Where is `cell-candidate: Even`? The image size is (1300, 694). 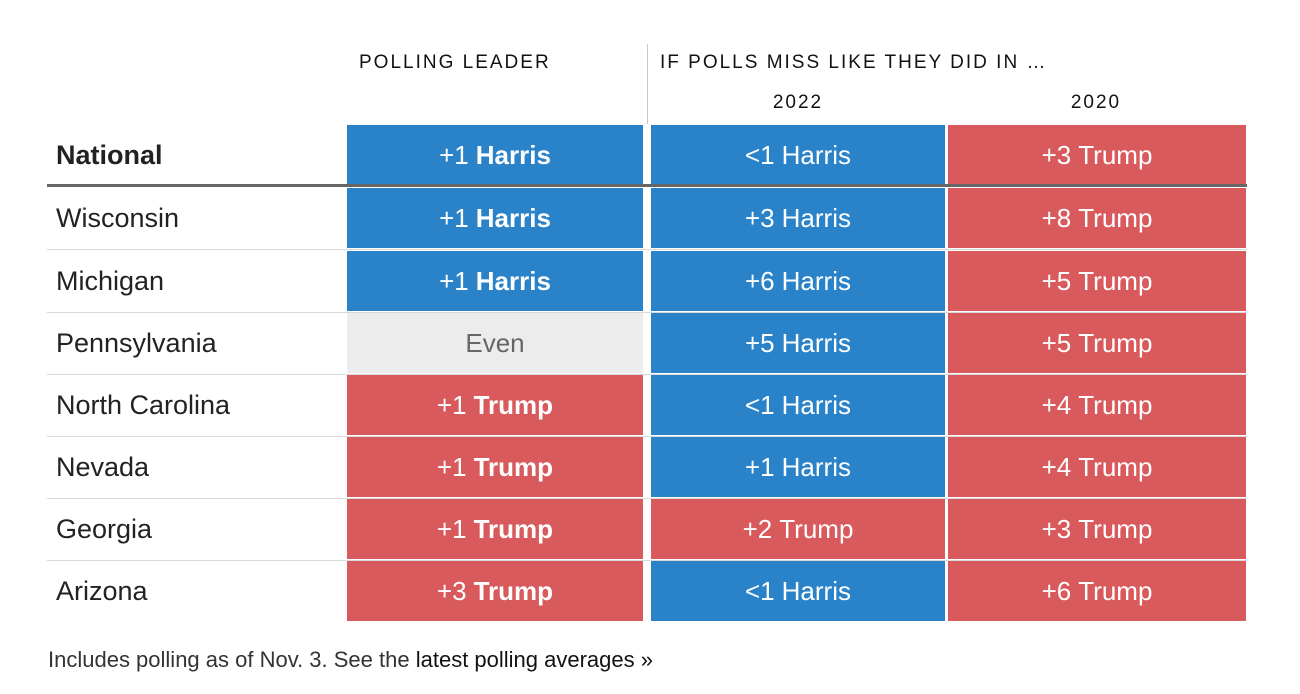 cell-candidate: Even is located at coordinates (495, 342).